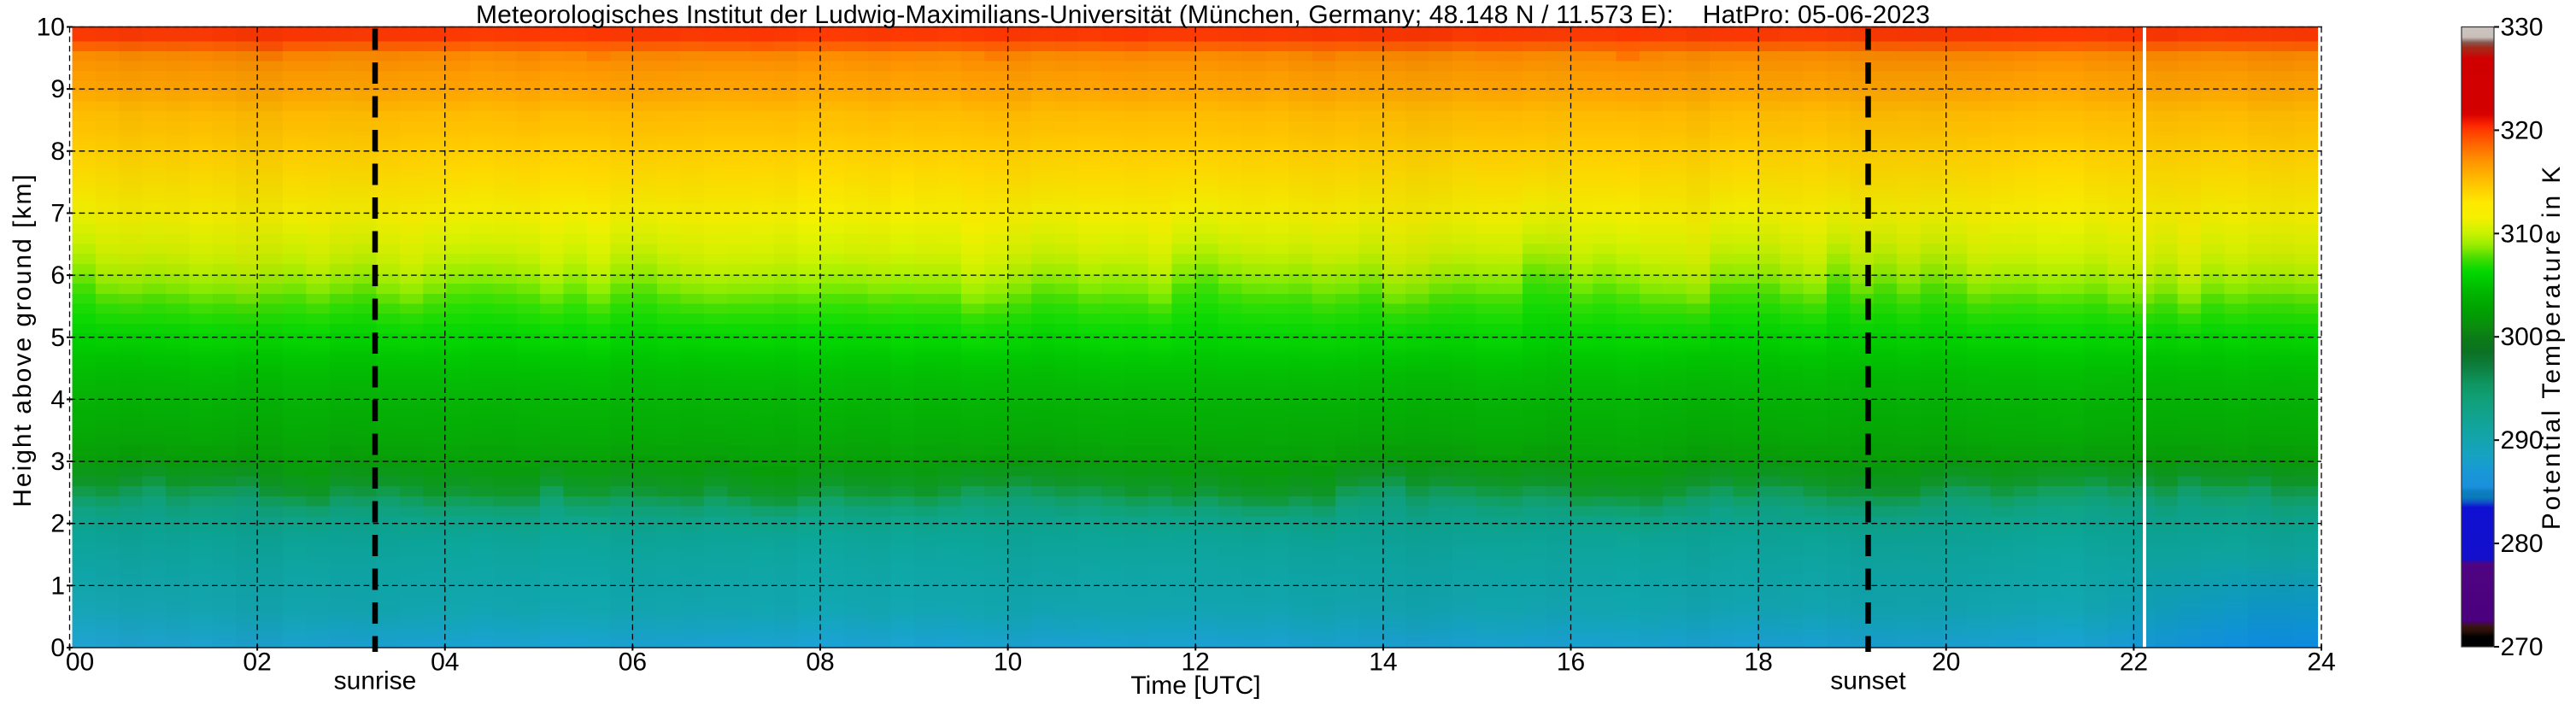 This screenshot has height=704, width=2576. I want to click on svg-text: 18, so click(1758, 662).